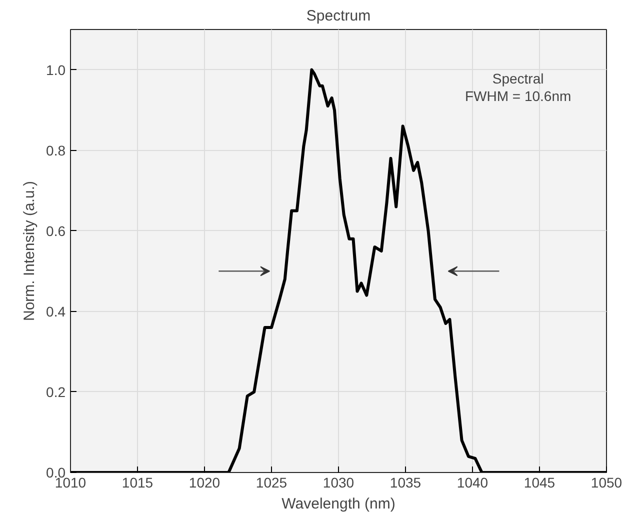 This screenshot has height=515, width=636. What do you see at coordinates (138, 482) in the screenshot?
I see `x-tick-label: 1015` at bounding box center [138, 482].